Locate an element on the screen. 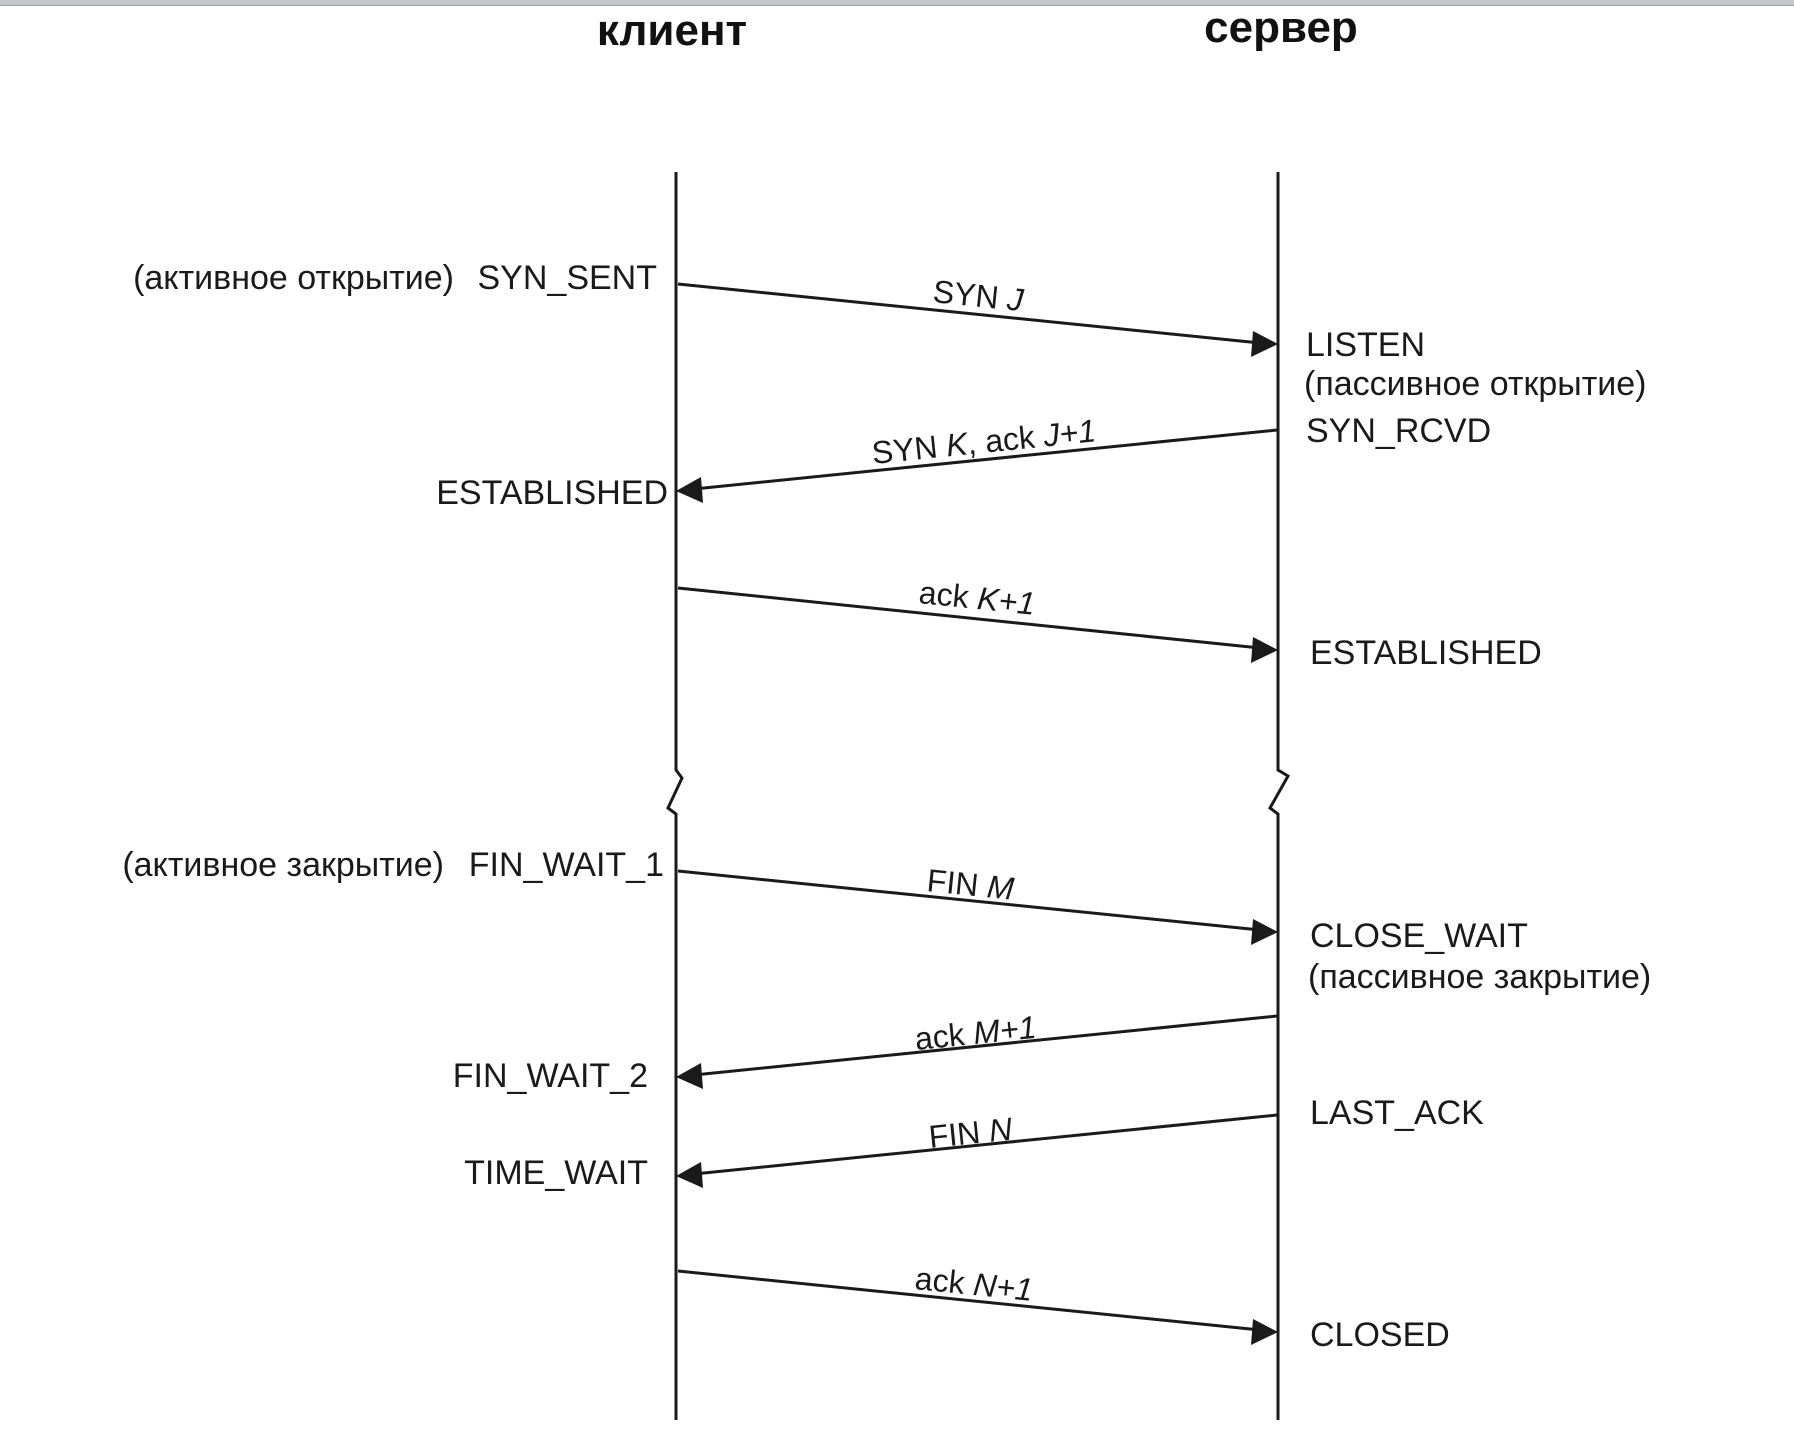 Image resolution: width=1794 pixels, height=1434 pixels. top-border is located at coordinates (897, 3).